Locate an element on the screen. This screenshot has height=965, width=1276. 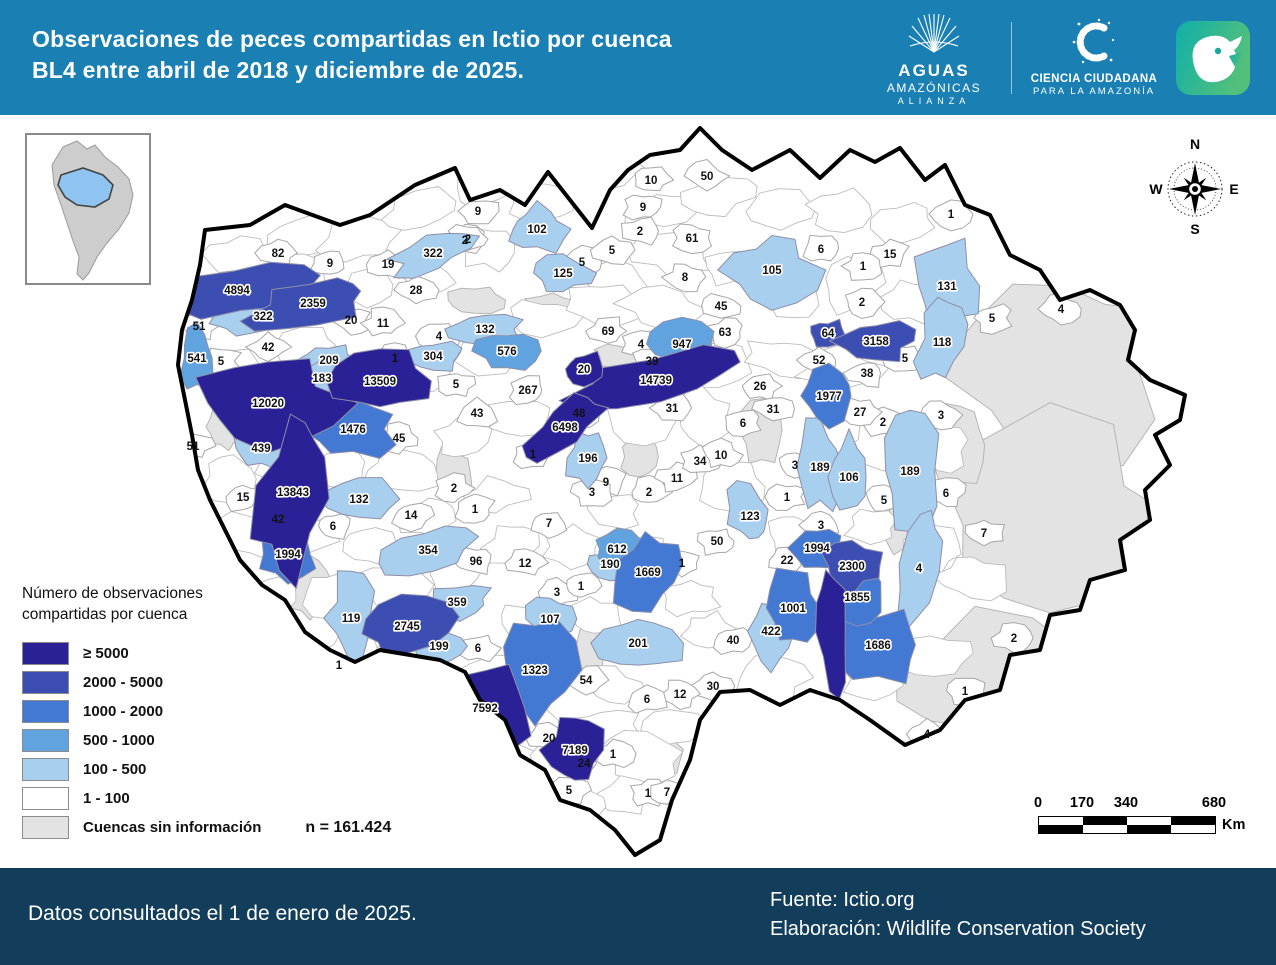
basin-value-label: 1977 is located at coordinates (829, 397).